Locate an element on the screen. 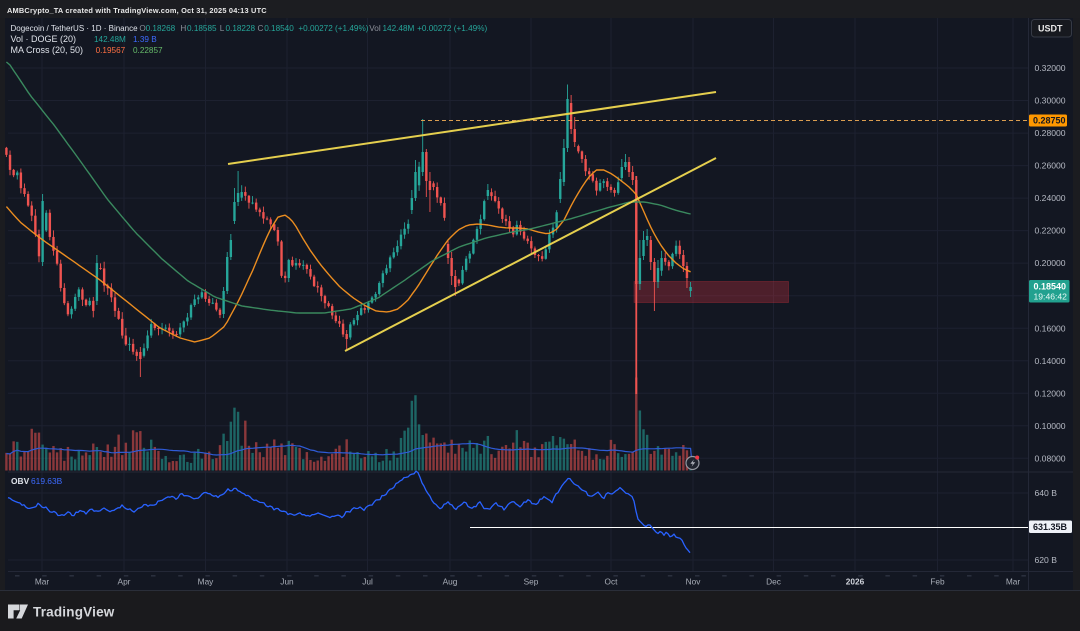 The image size is (1080, 631). svg-text: 631.35B is located at coordinates (1050, 527).